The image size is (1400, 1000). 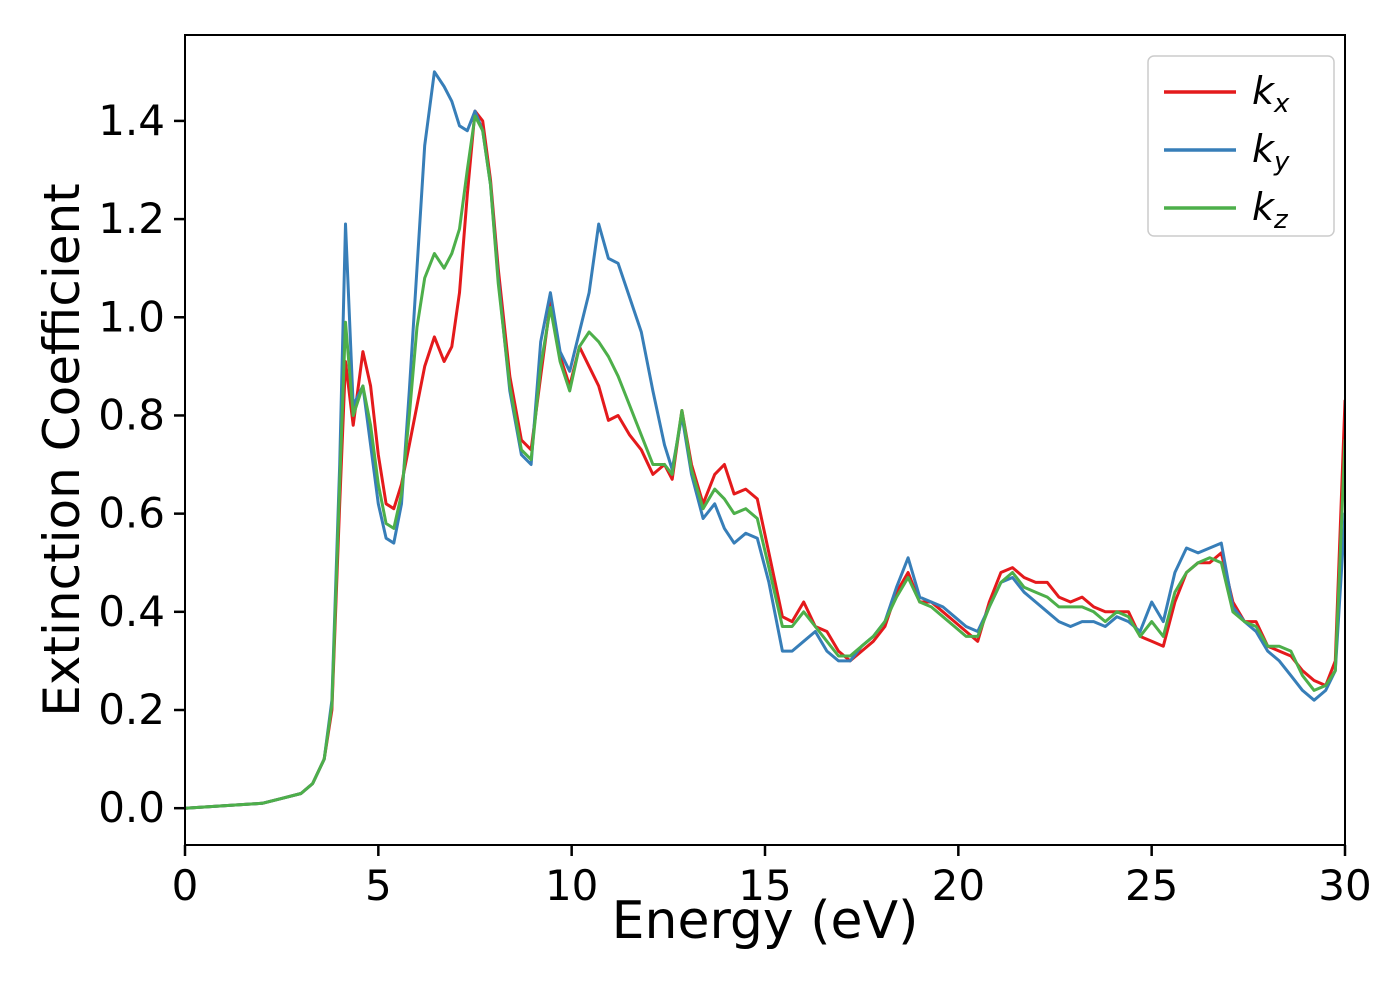 What do you see at coordinates (378, 885) in the screenshot?
I see `x-tick-label: 5` at bounding box center [378, 885].